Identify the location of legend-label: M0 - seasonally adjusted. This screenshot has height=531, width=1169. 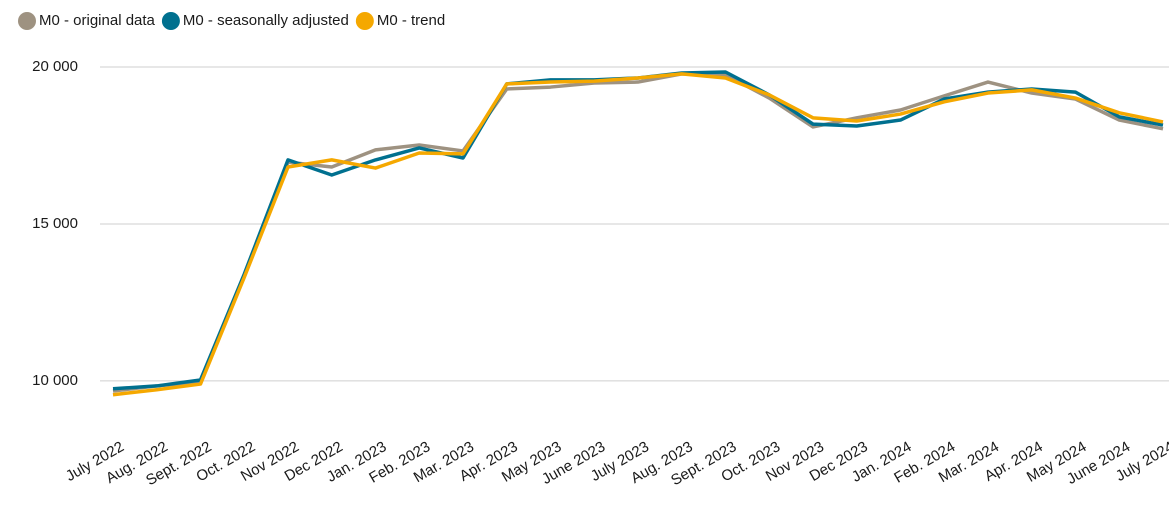
(266, 20).